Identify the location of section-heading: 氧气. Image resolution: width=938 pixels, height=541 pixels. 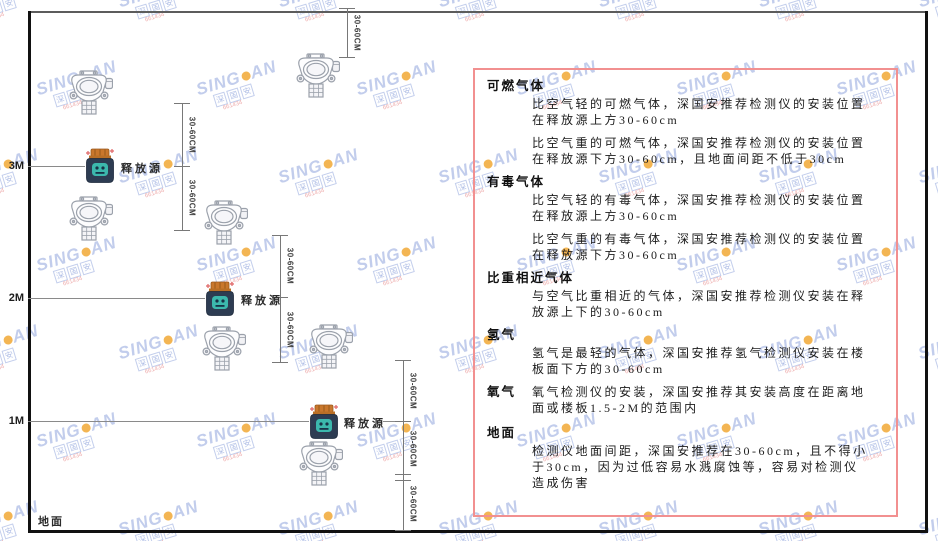
(502, 392).